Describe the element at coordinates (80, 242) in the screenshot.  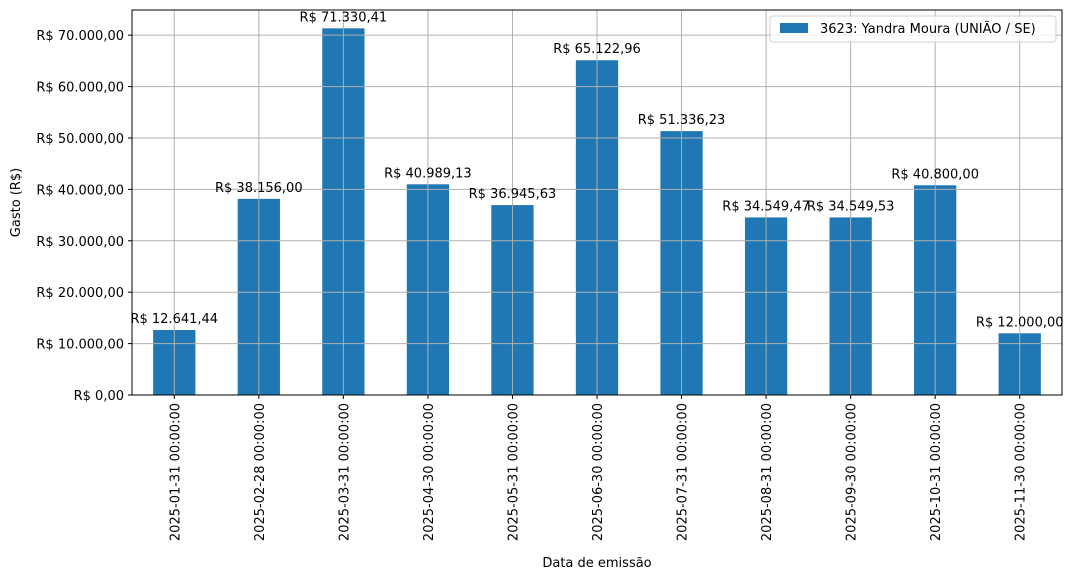
I see `y-tick-label: R$ 30.000,00` at that location.